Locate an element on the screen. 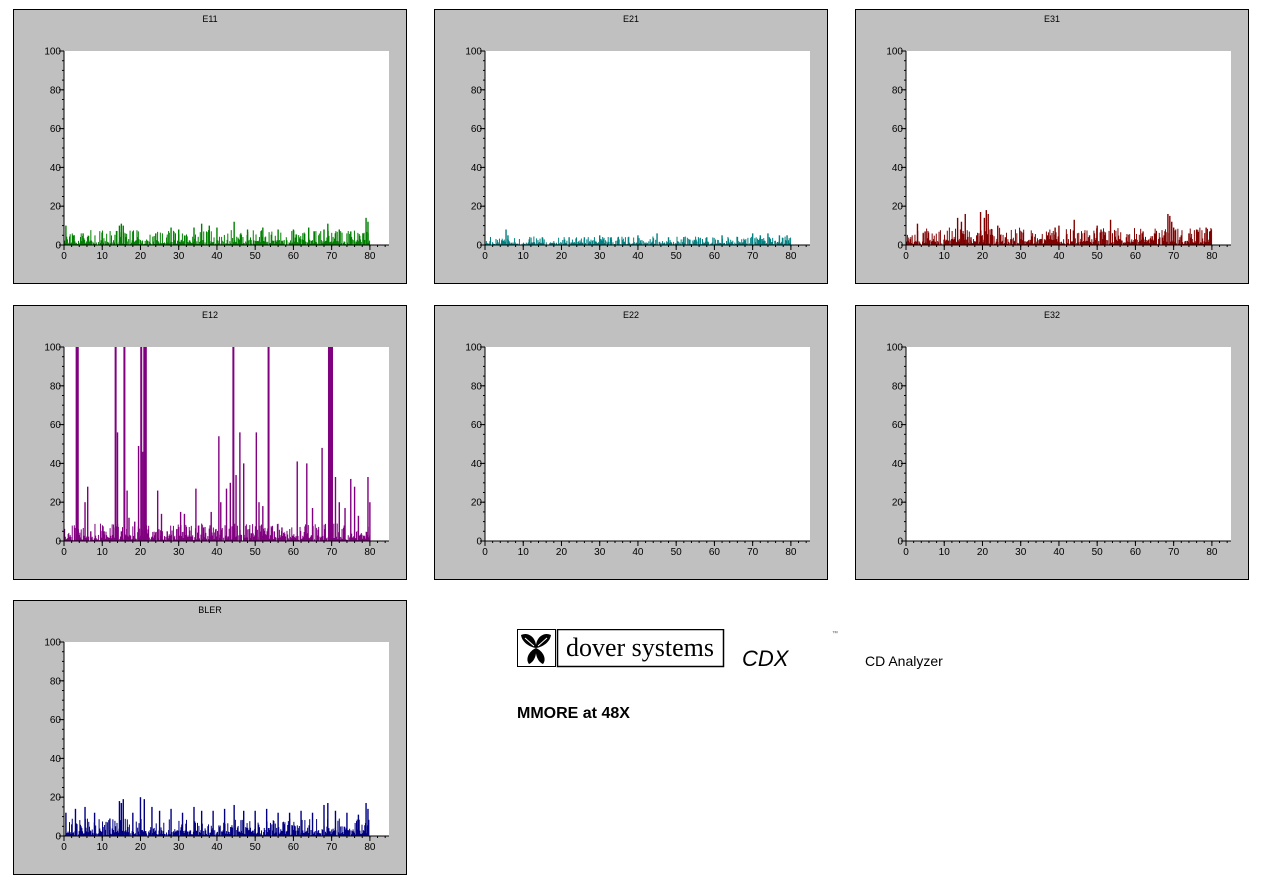 This screenshot has width=1276, height=896. butterfly-icon is located at coordinates (536, 648).